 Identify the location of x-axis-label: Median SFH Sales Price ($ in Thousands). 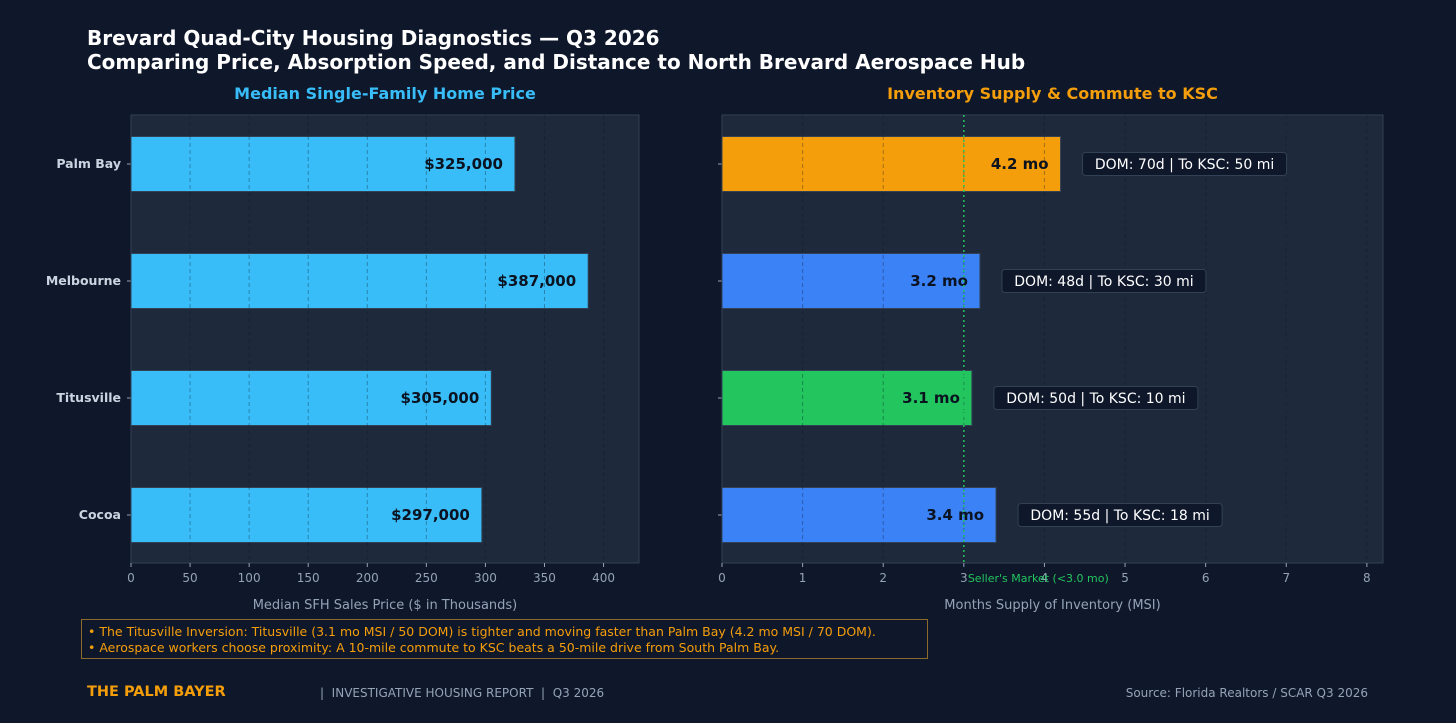
(385, 605).